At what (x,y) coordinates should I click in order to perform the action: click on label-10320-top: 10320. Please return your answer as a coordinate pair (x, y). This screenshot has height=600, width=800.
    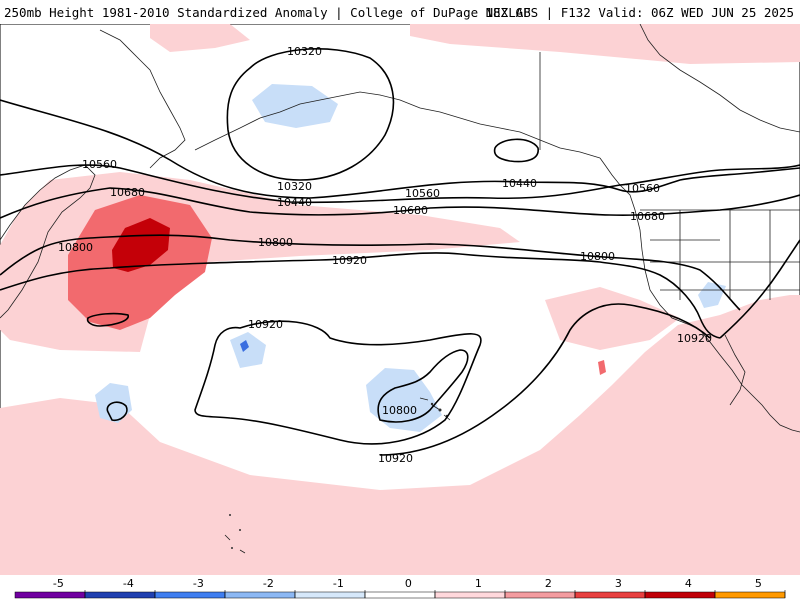
    Looking at the image, I should click on (304, 51).